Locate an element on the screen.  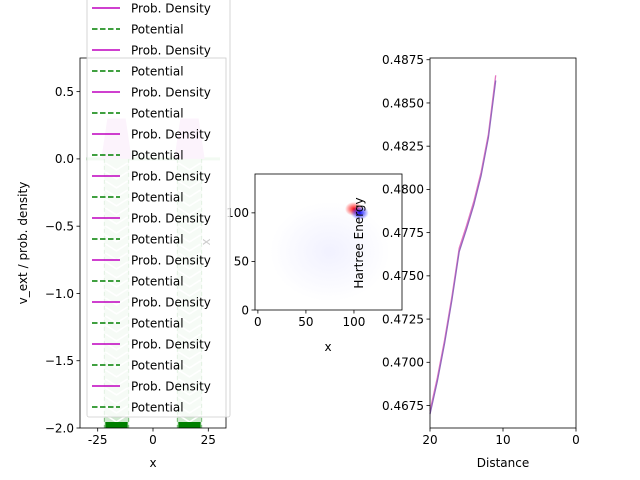
y-tick-label: 0.4750 is located at coordinates (403, 276).